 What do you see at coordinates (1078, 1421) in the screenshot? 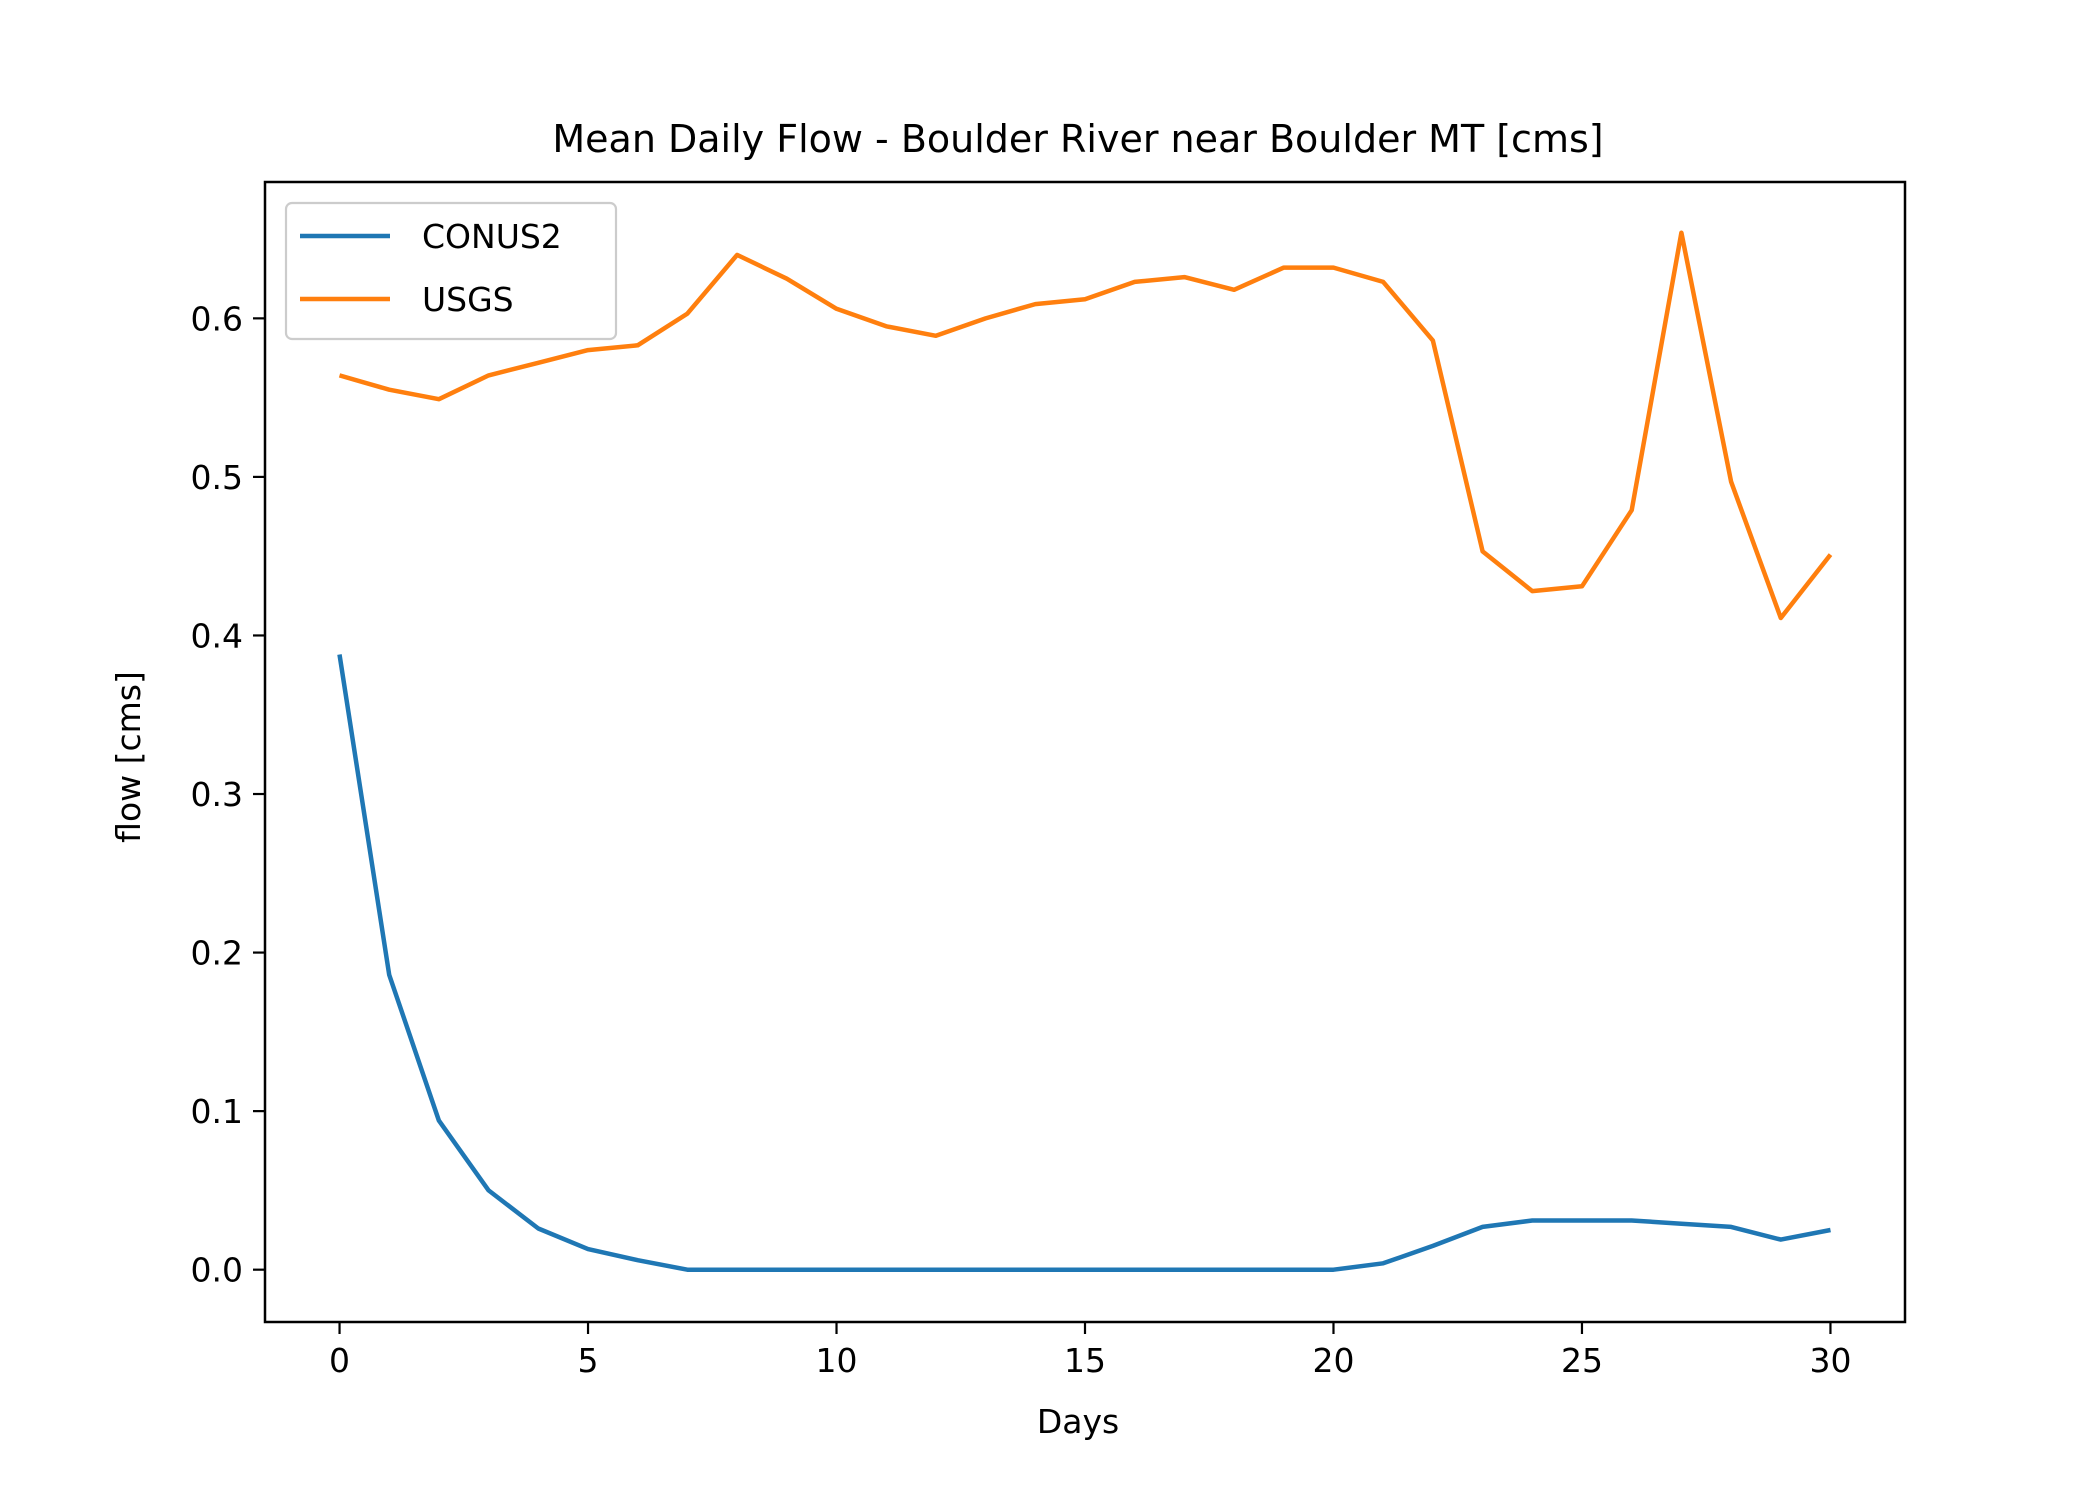
I see `x-axis-label: Days` at bounding box center [1078, 1421].